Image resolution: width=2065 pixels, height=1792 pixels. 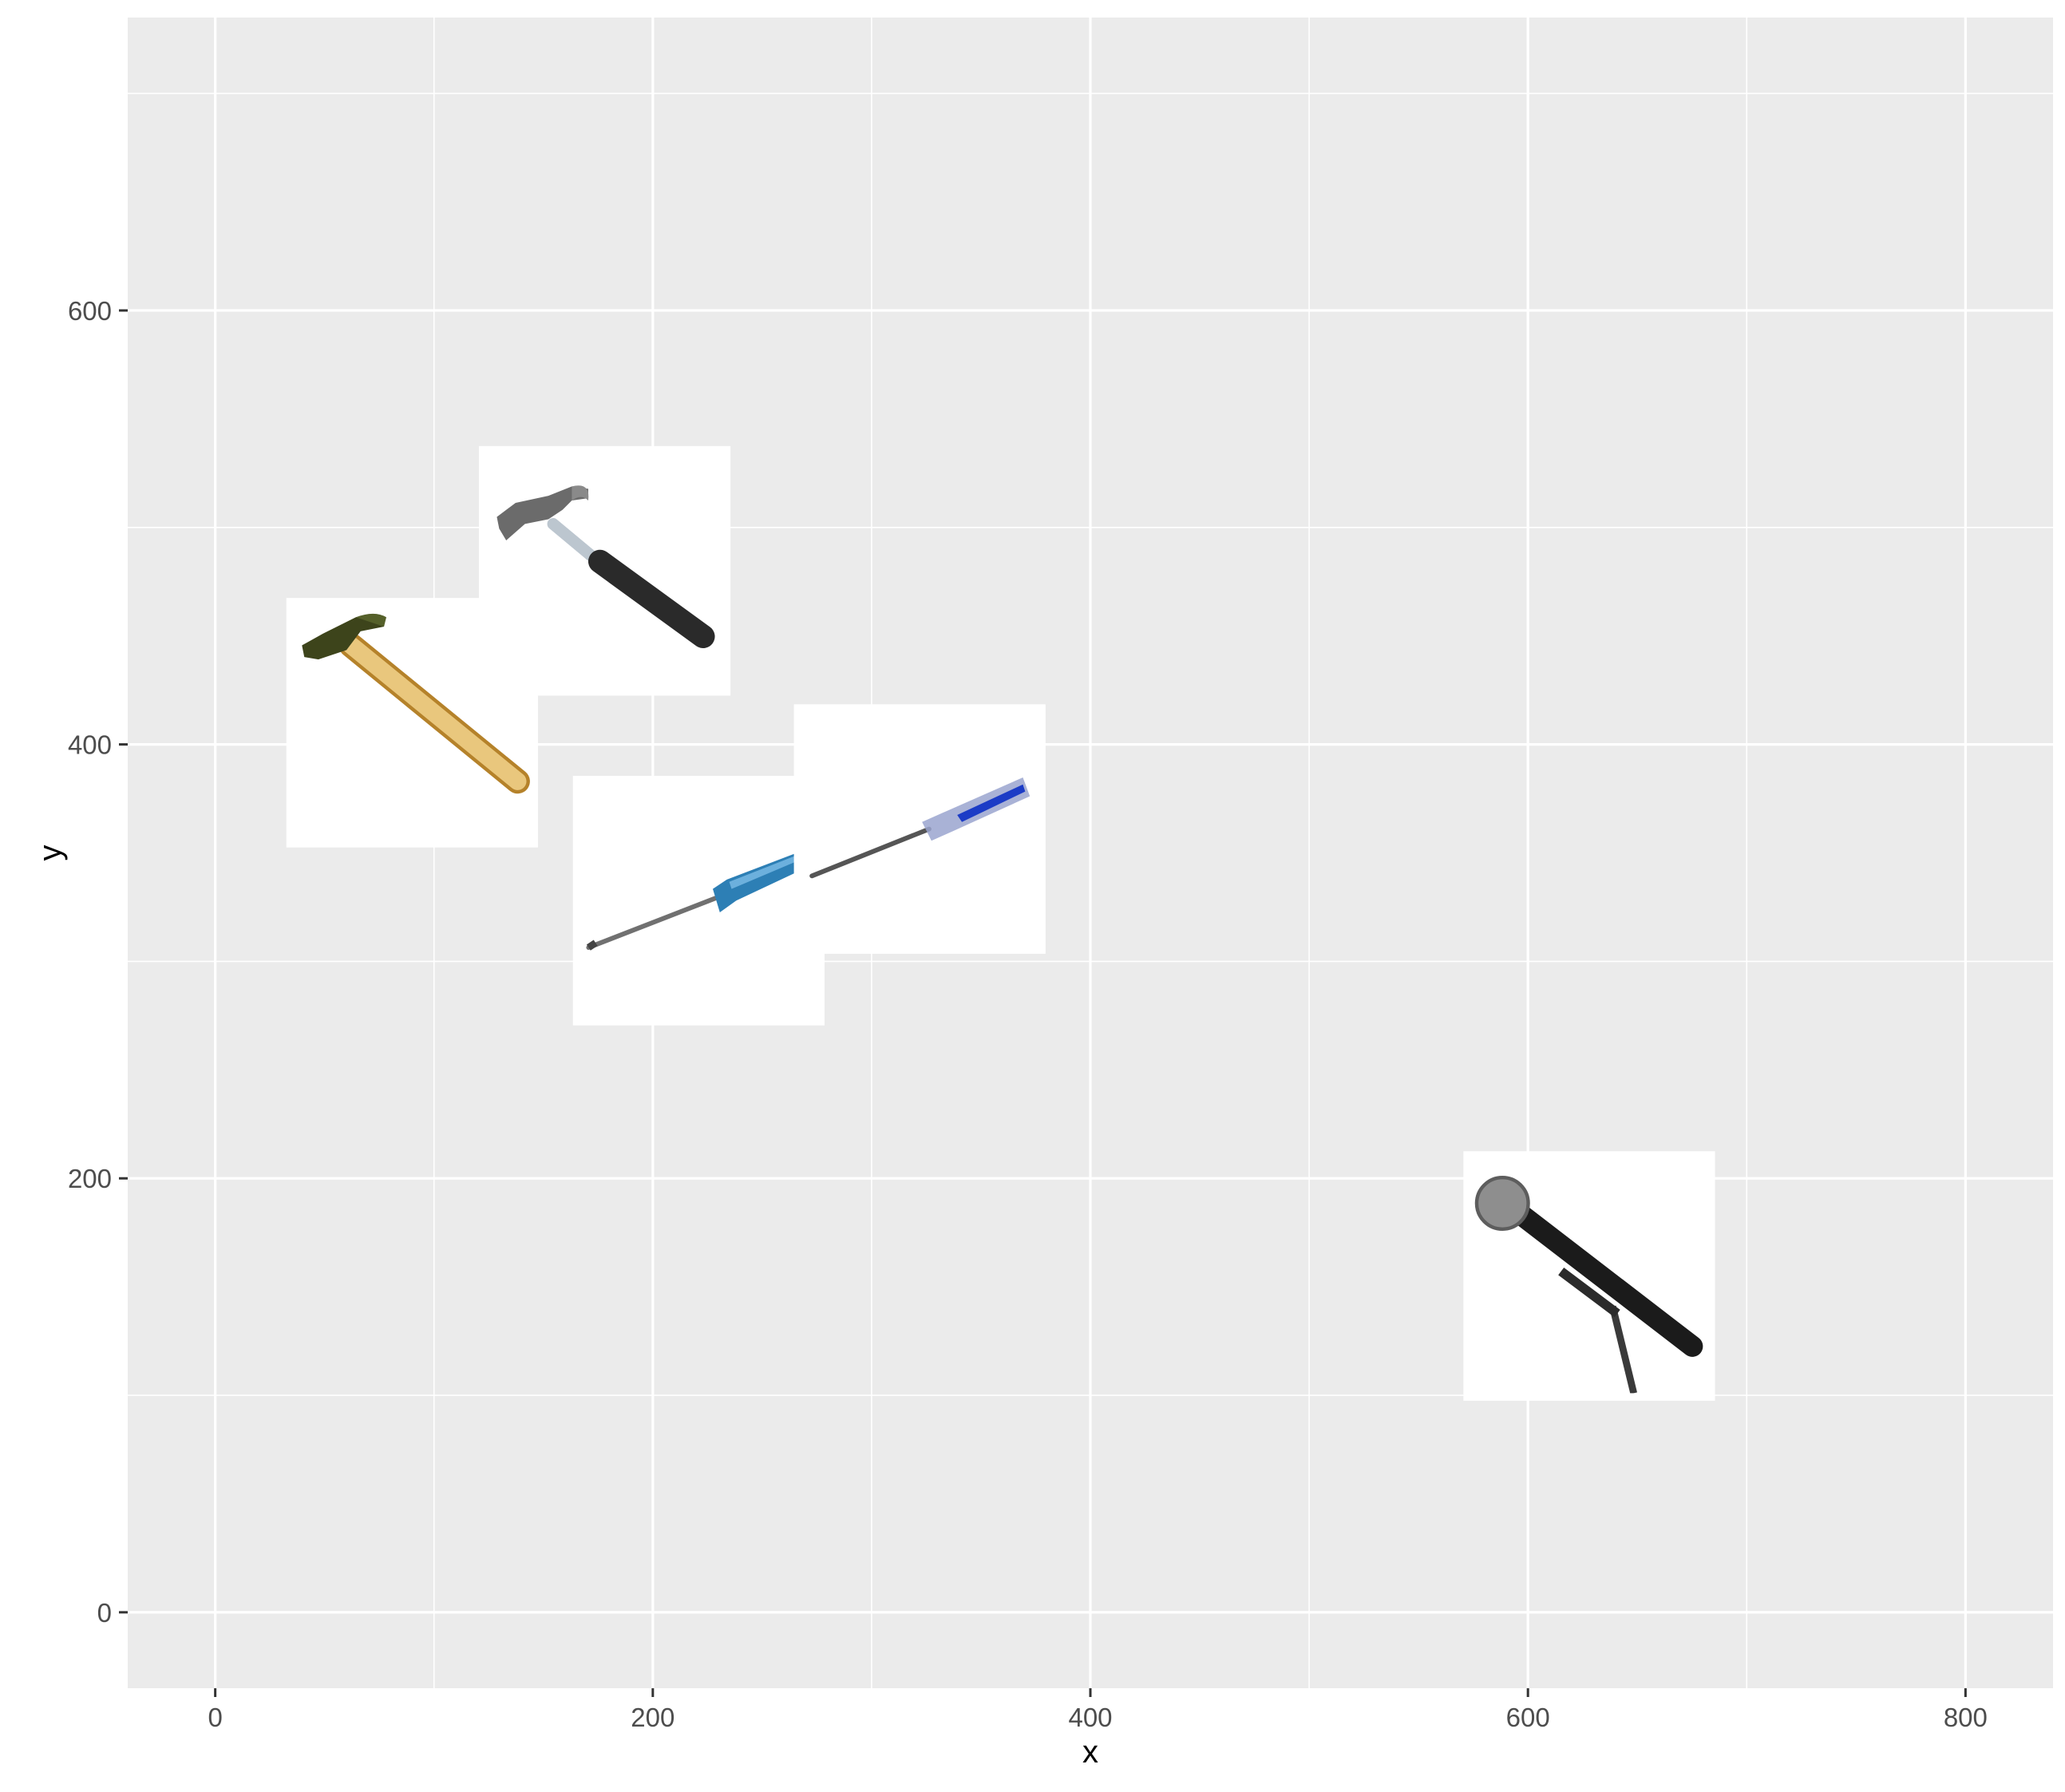 What do you see at coordinates (51, 853) in the screenshot?
I see `y-axis-title: y` at bounding box center [51, 853].